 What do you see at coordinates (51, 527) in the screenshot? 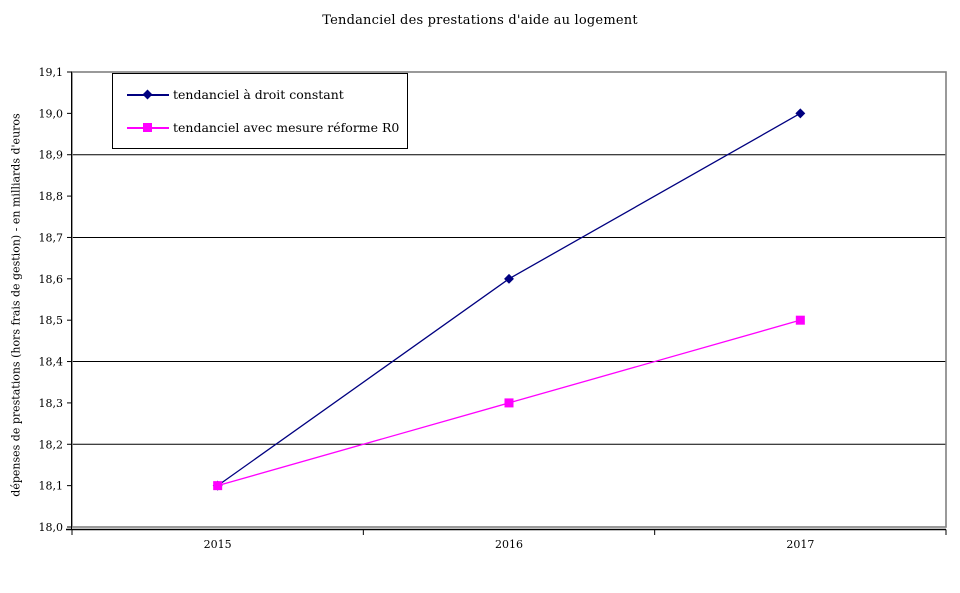
I see `y-tick-label: 18,0` at bounding box center [51, 527].